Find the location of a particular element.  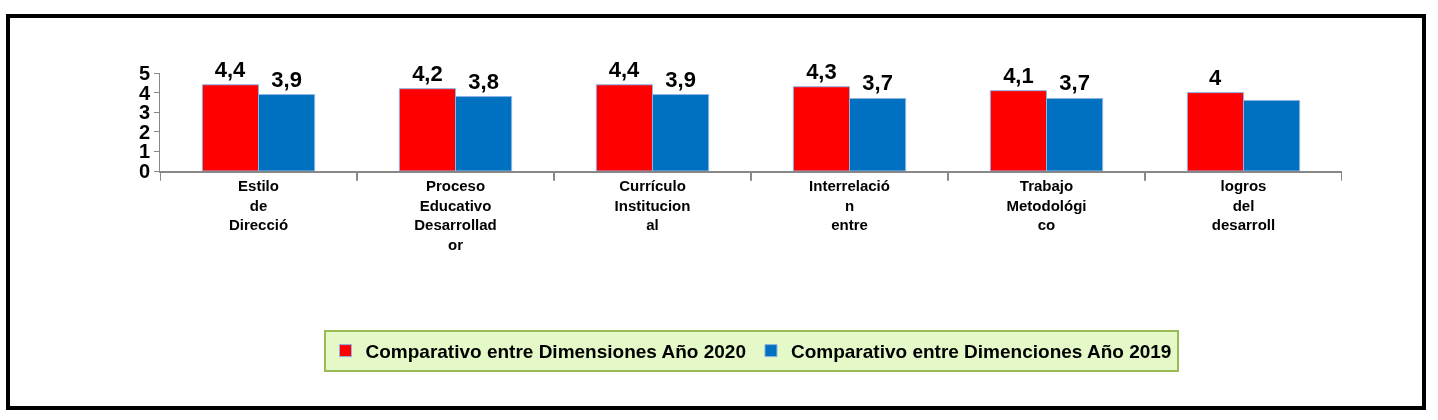

data-label: 4,3 is located at coordinates (821, 71).